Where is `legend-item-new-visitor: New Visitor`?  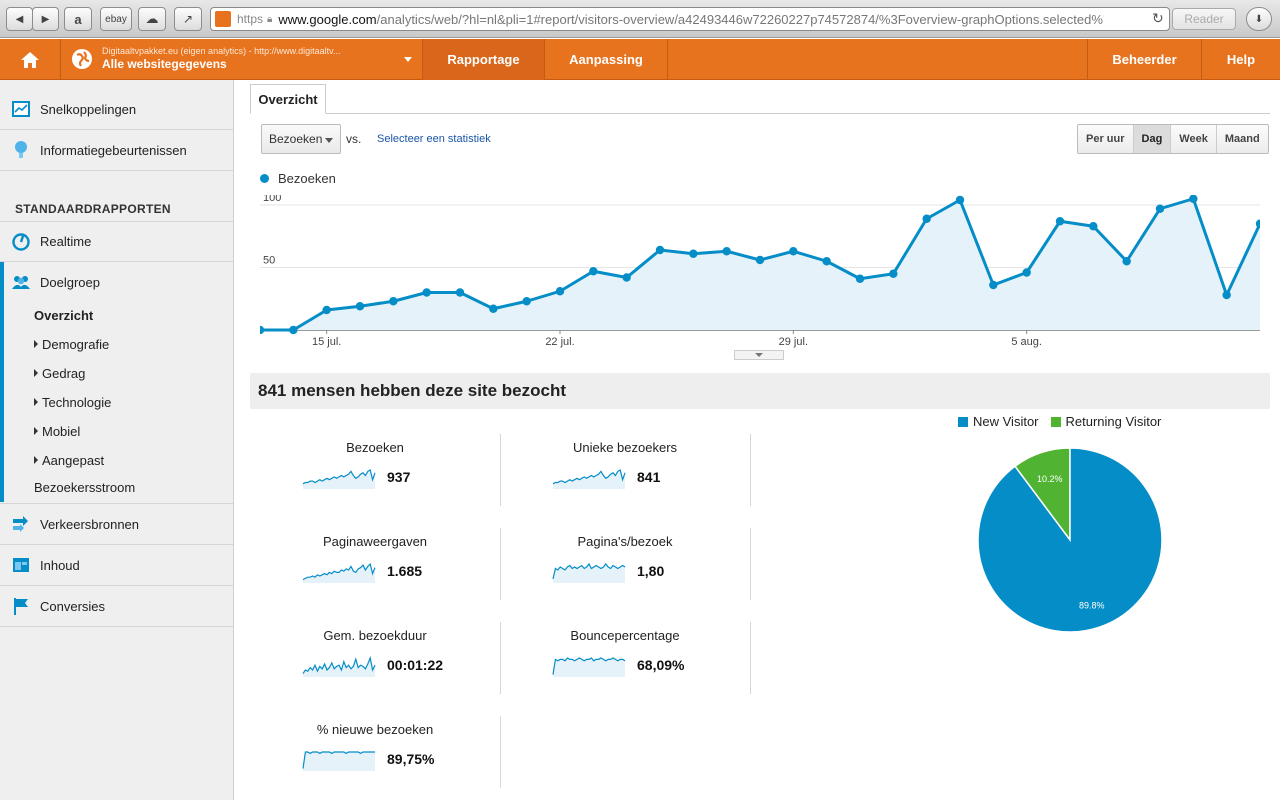 legend-item-new-visitor: New Visitor is located at coordinates (998, 421).